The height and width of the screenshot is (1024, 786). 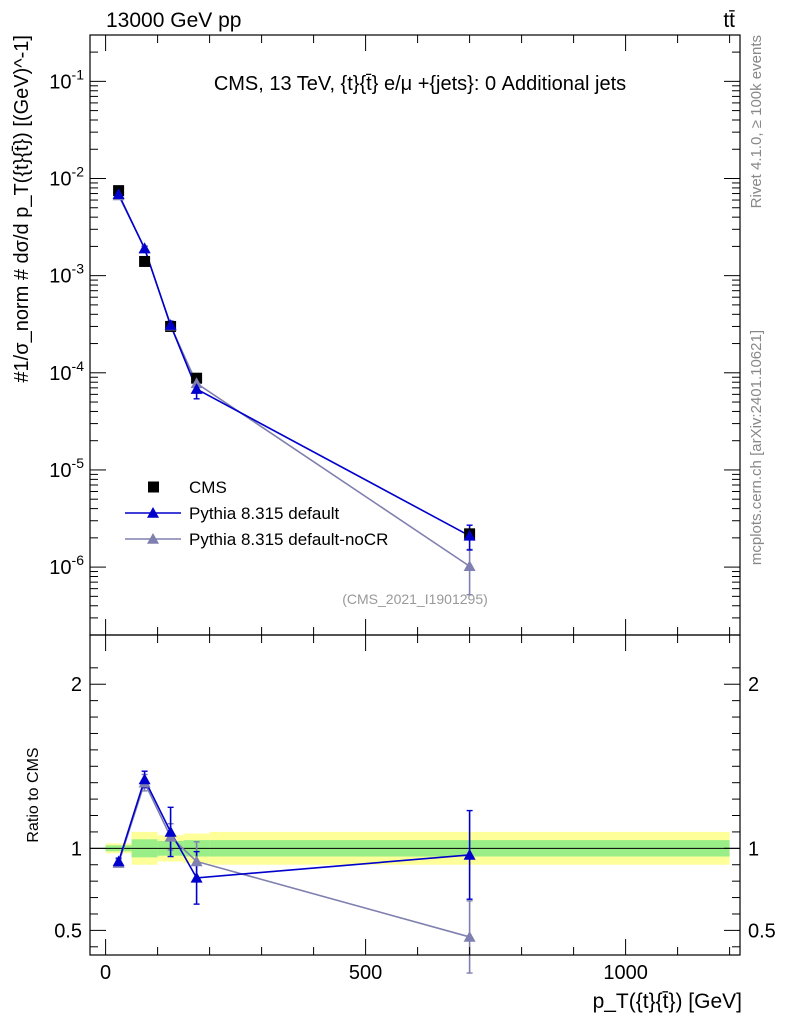 I want to click on cms-data-point, so click(x=145, y=261).